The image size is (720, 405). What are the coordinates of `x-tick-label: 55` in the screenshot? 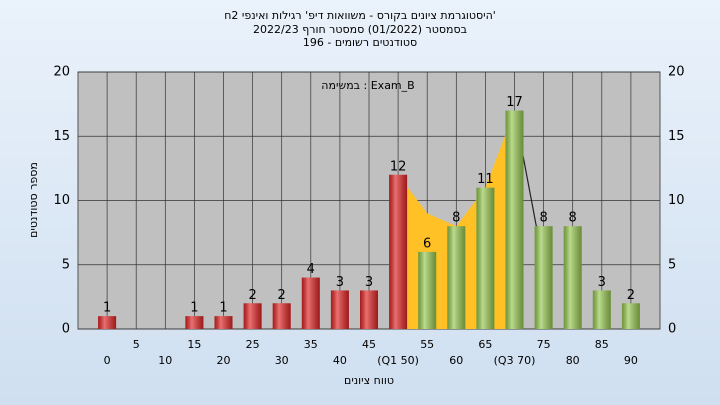 It's located at (427, 344).